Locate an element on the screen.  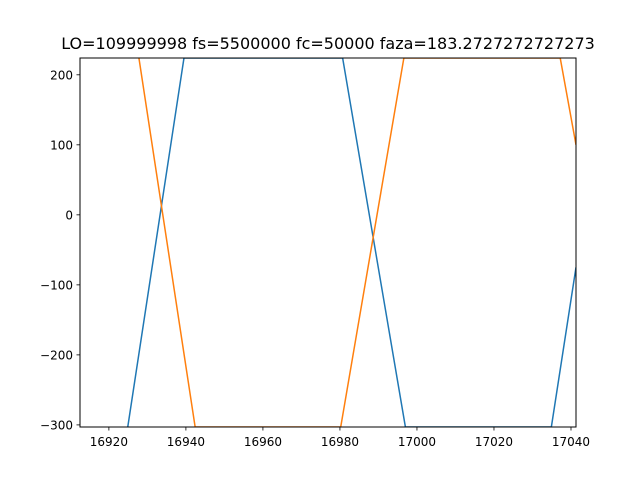
x-tick-label: 17000 is located at coordinates (417, 442).